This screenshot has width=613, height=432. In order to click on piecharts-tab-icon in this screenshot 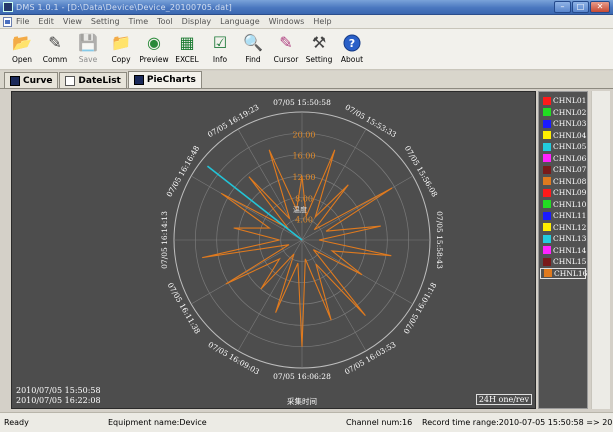, I will do `click(138, 80)`.